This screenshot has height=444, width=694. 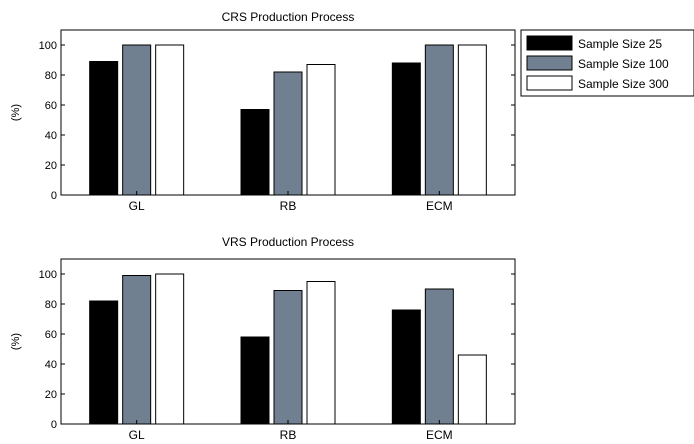 What do you see at coordinates (620, 44) in the screenshot?
I see `legend-label-sample-size-25: Sample Size 25` at bounding box center [620, 44].